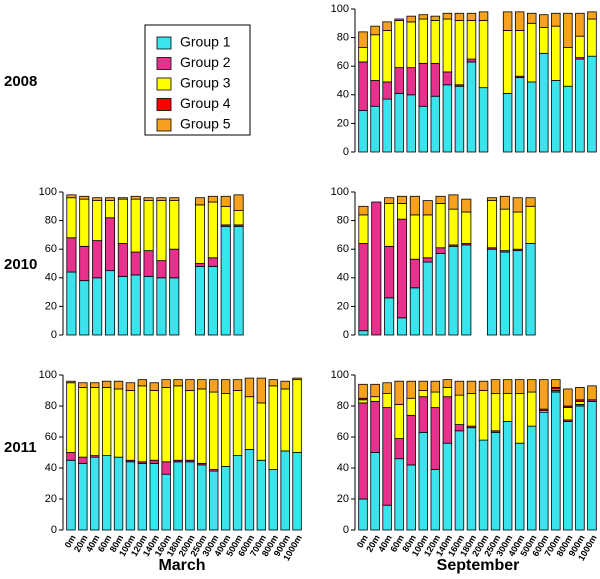 This screenshot has height=579, width=600. I want to click on legend-swatch, so click(164, 84).